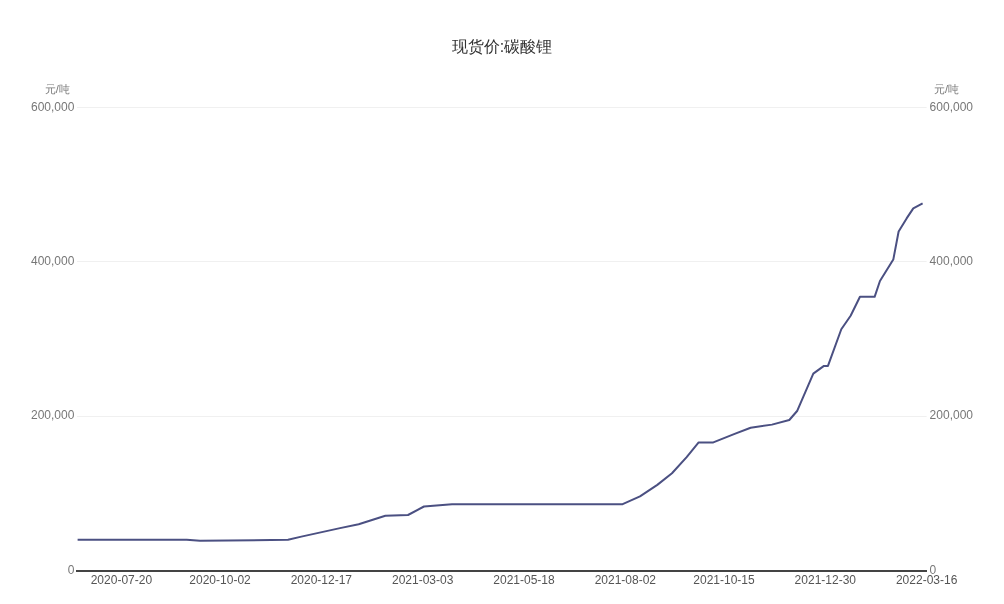 This screenshot has height=604, width=1004. What do you see at coordinates (724, 580) in the screenshot?
I see `x-tick-label: 2021-10-15` at bounding box center [724, 580].